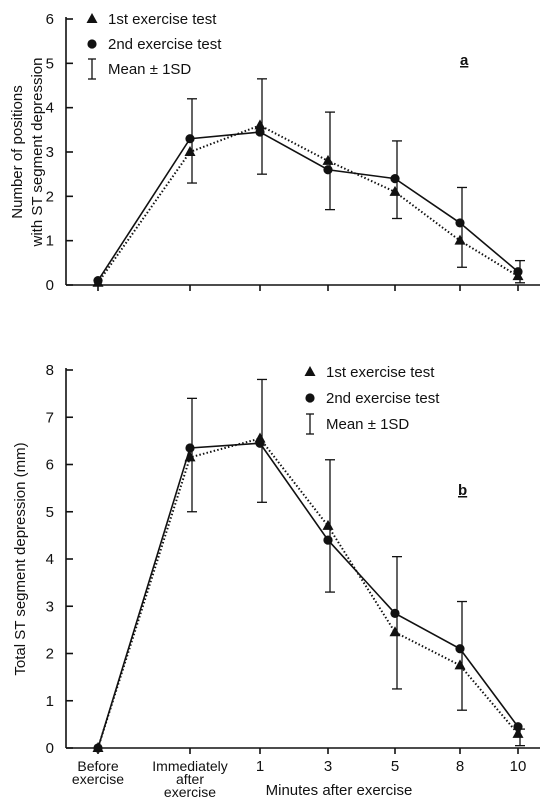  I want to click on x-tick-label: 5, so click(395, 766).